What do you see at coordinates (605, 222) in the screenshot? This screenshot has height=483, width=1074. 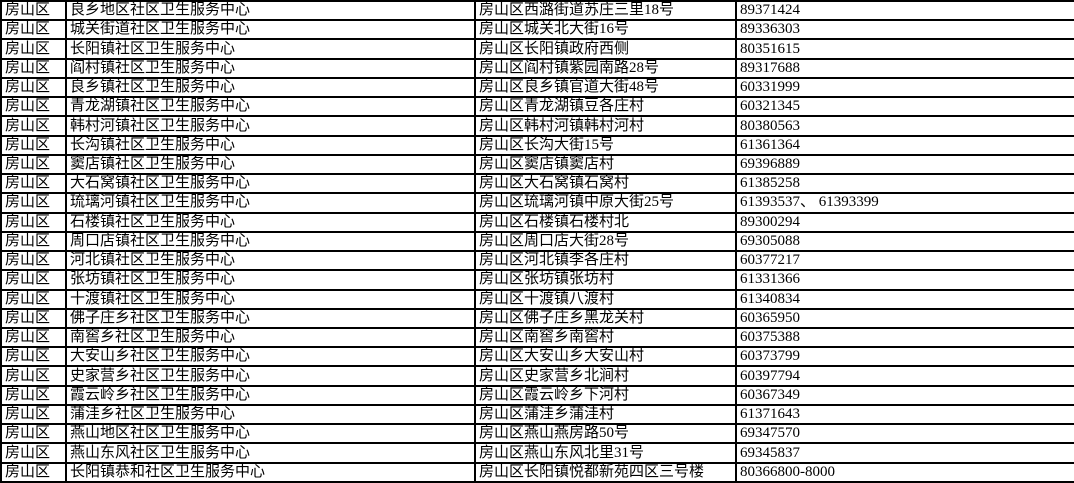 I see `cell-address: 房山区石楼镇石楼村北` at bounding box center [605, 222].